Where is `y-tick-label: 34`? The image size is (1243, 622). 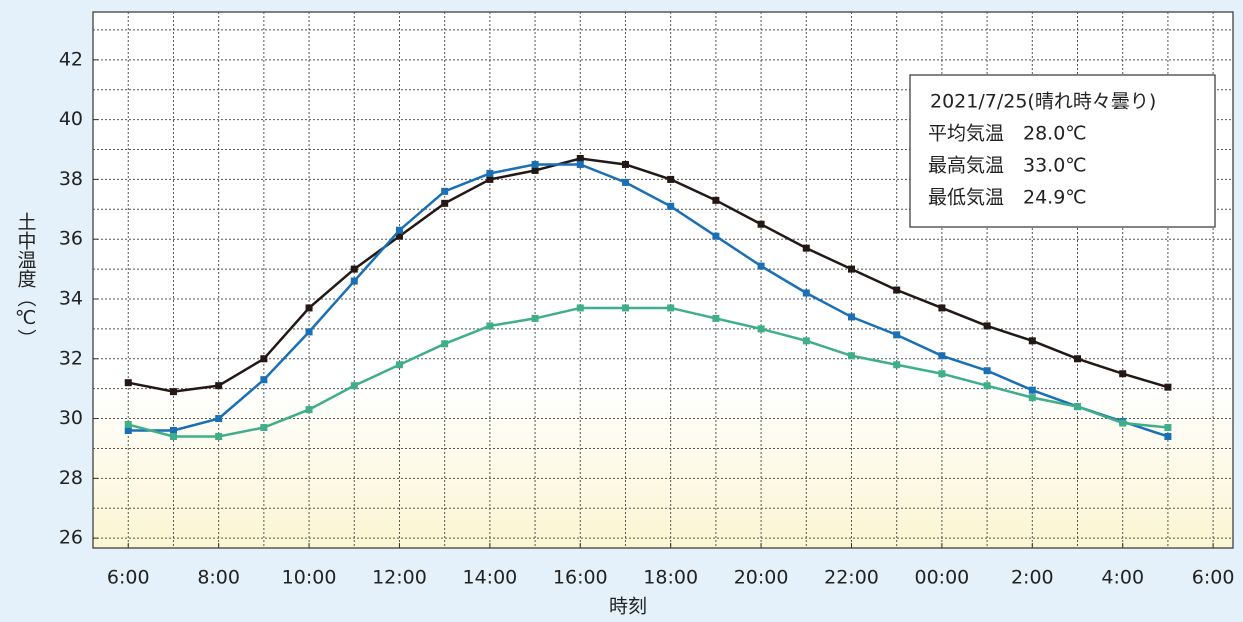 y-tick-label: 34 is located at coordinates (71, 298).